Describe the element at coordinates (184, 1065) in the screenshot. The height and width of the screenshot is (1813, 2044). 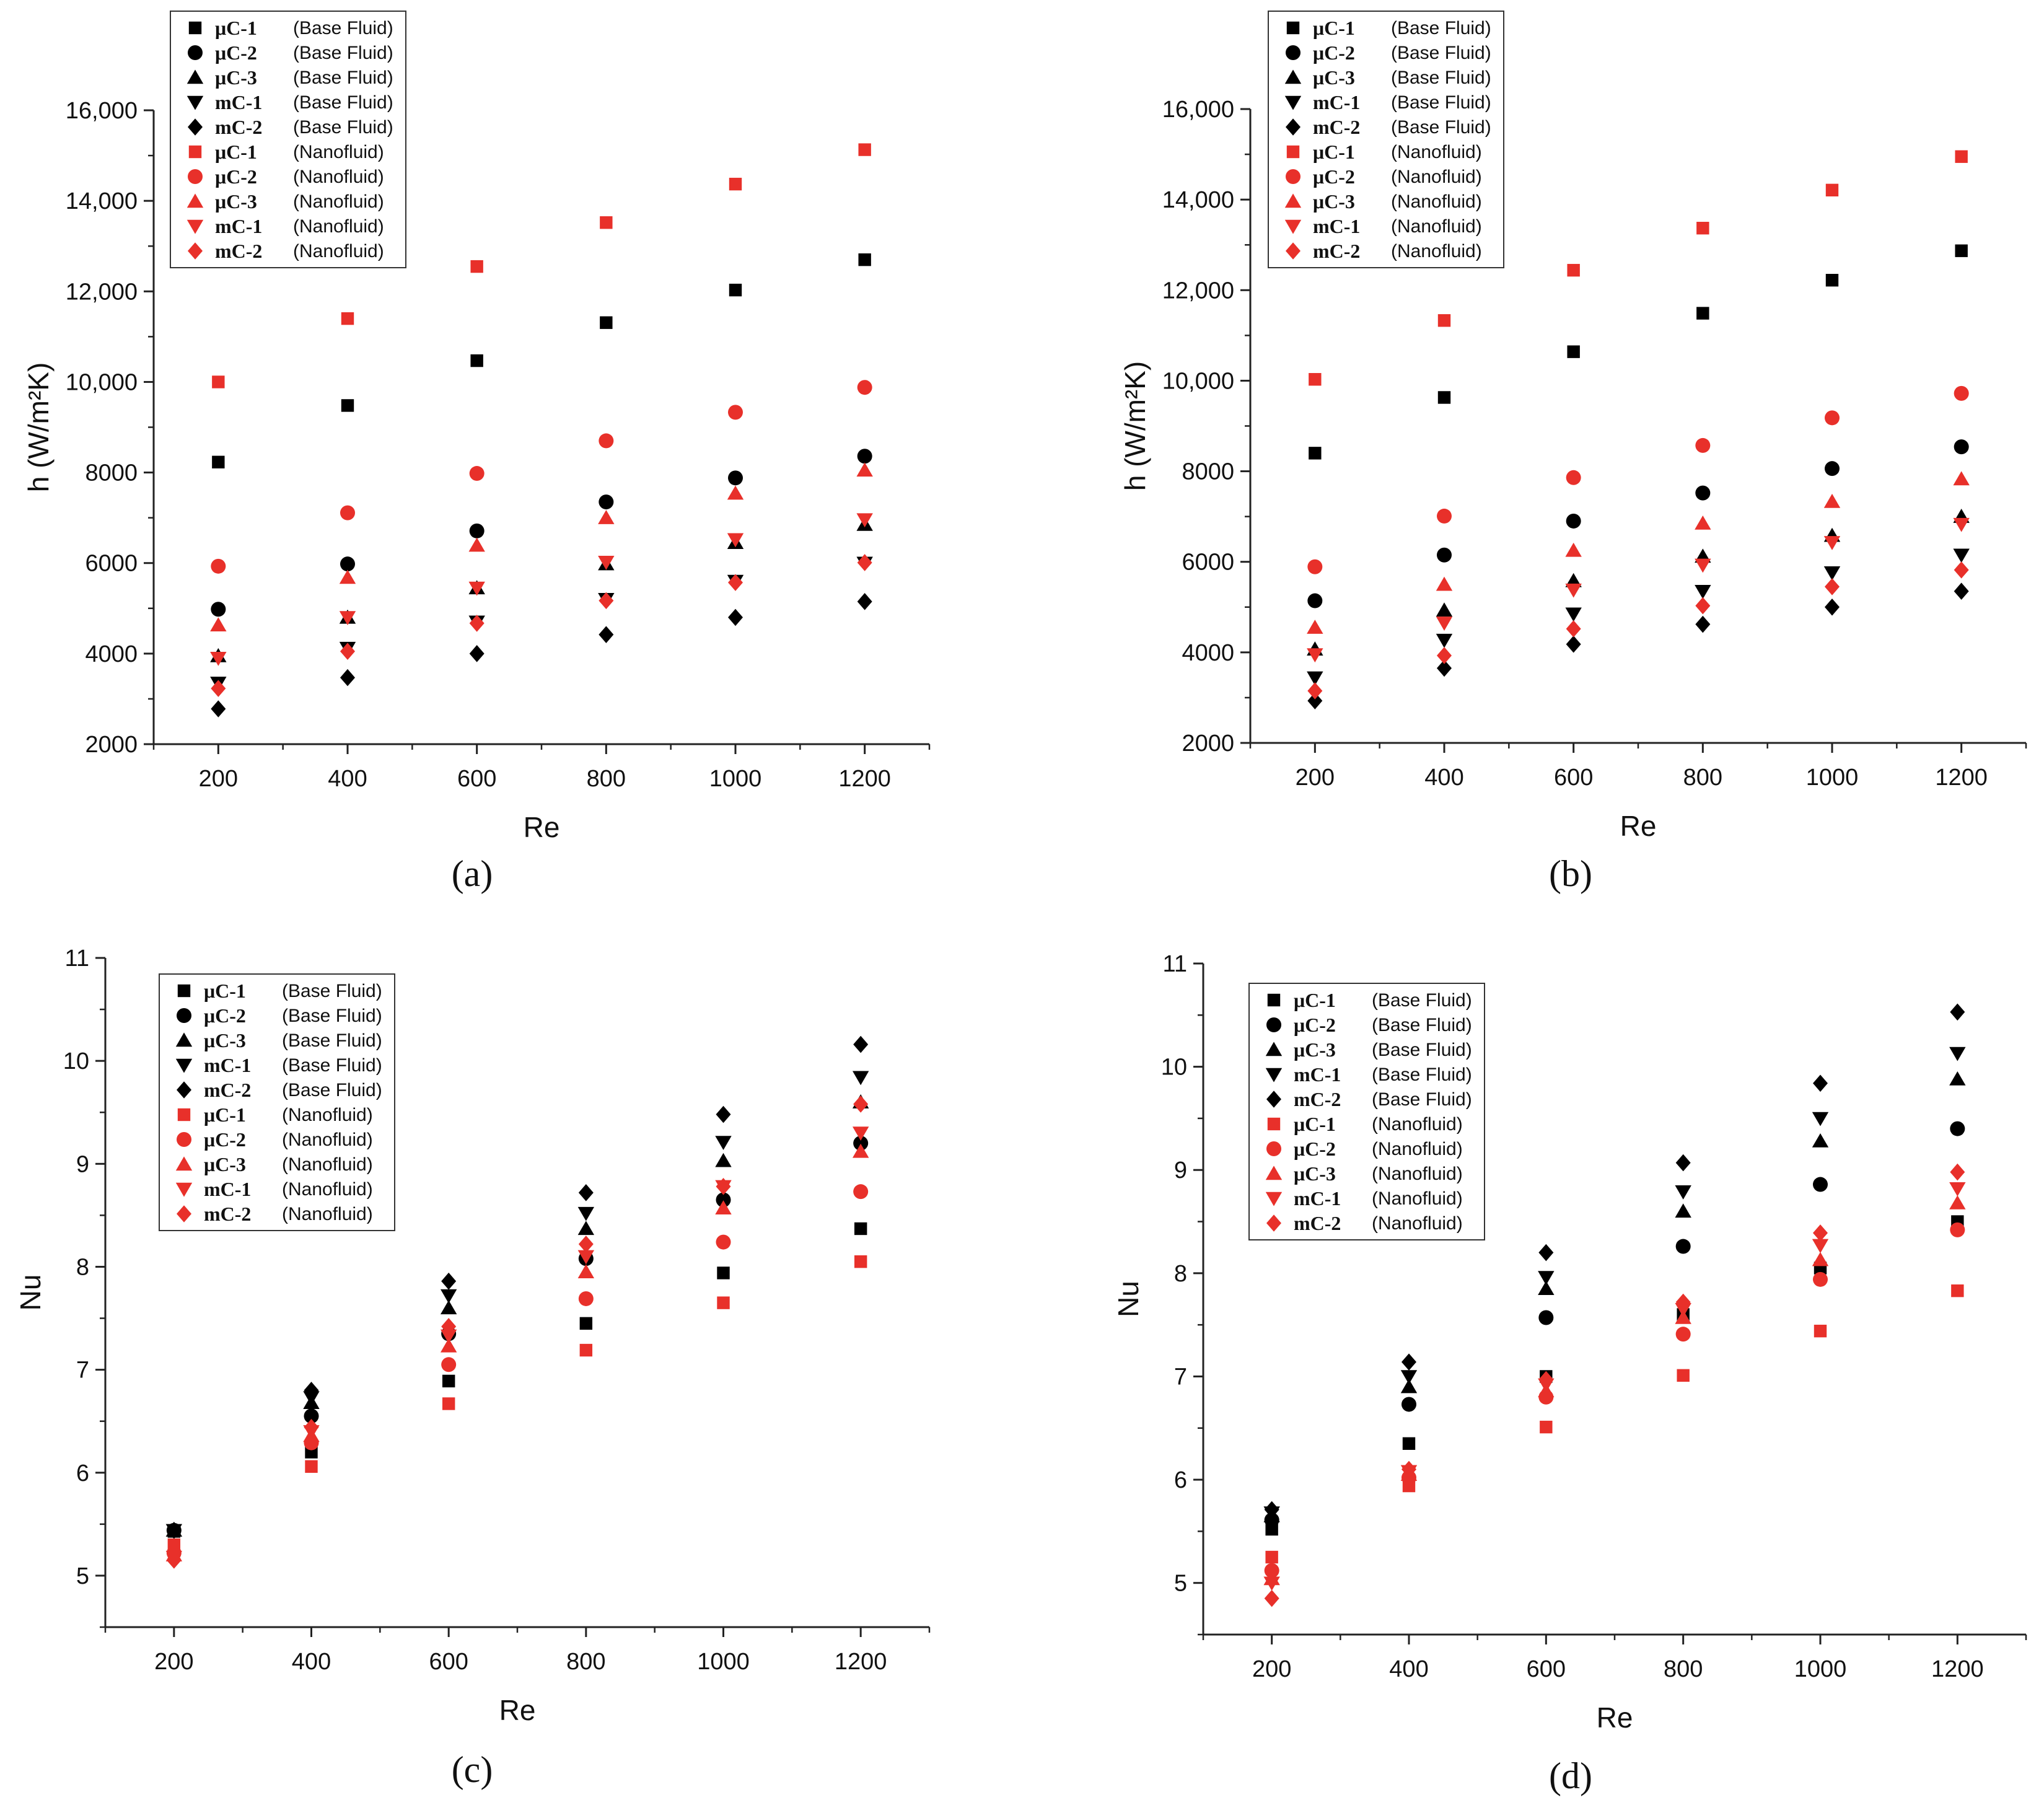
I see `legend-triangle-down-marker` at that location.